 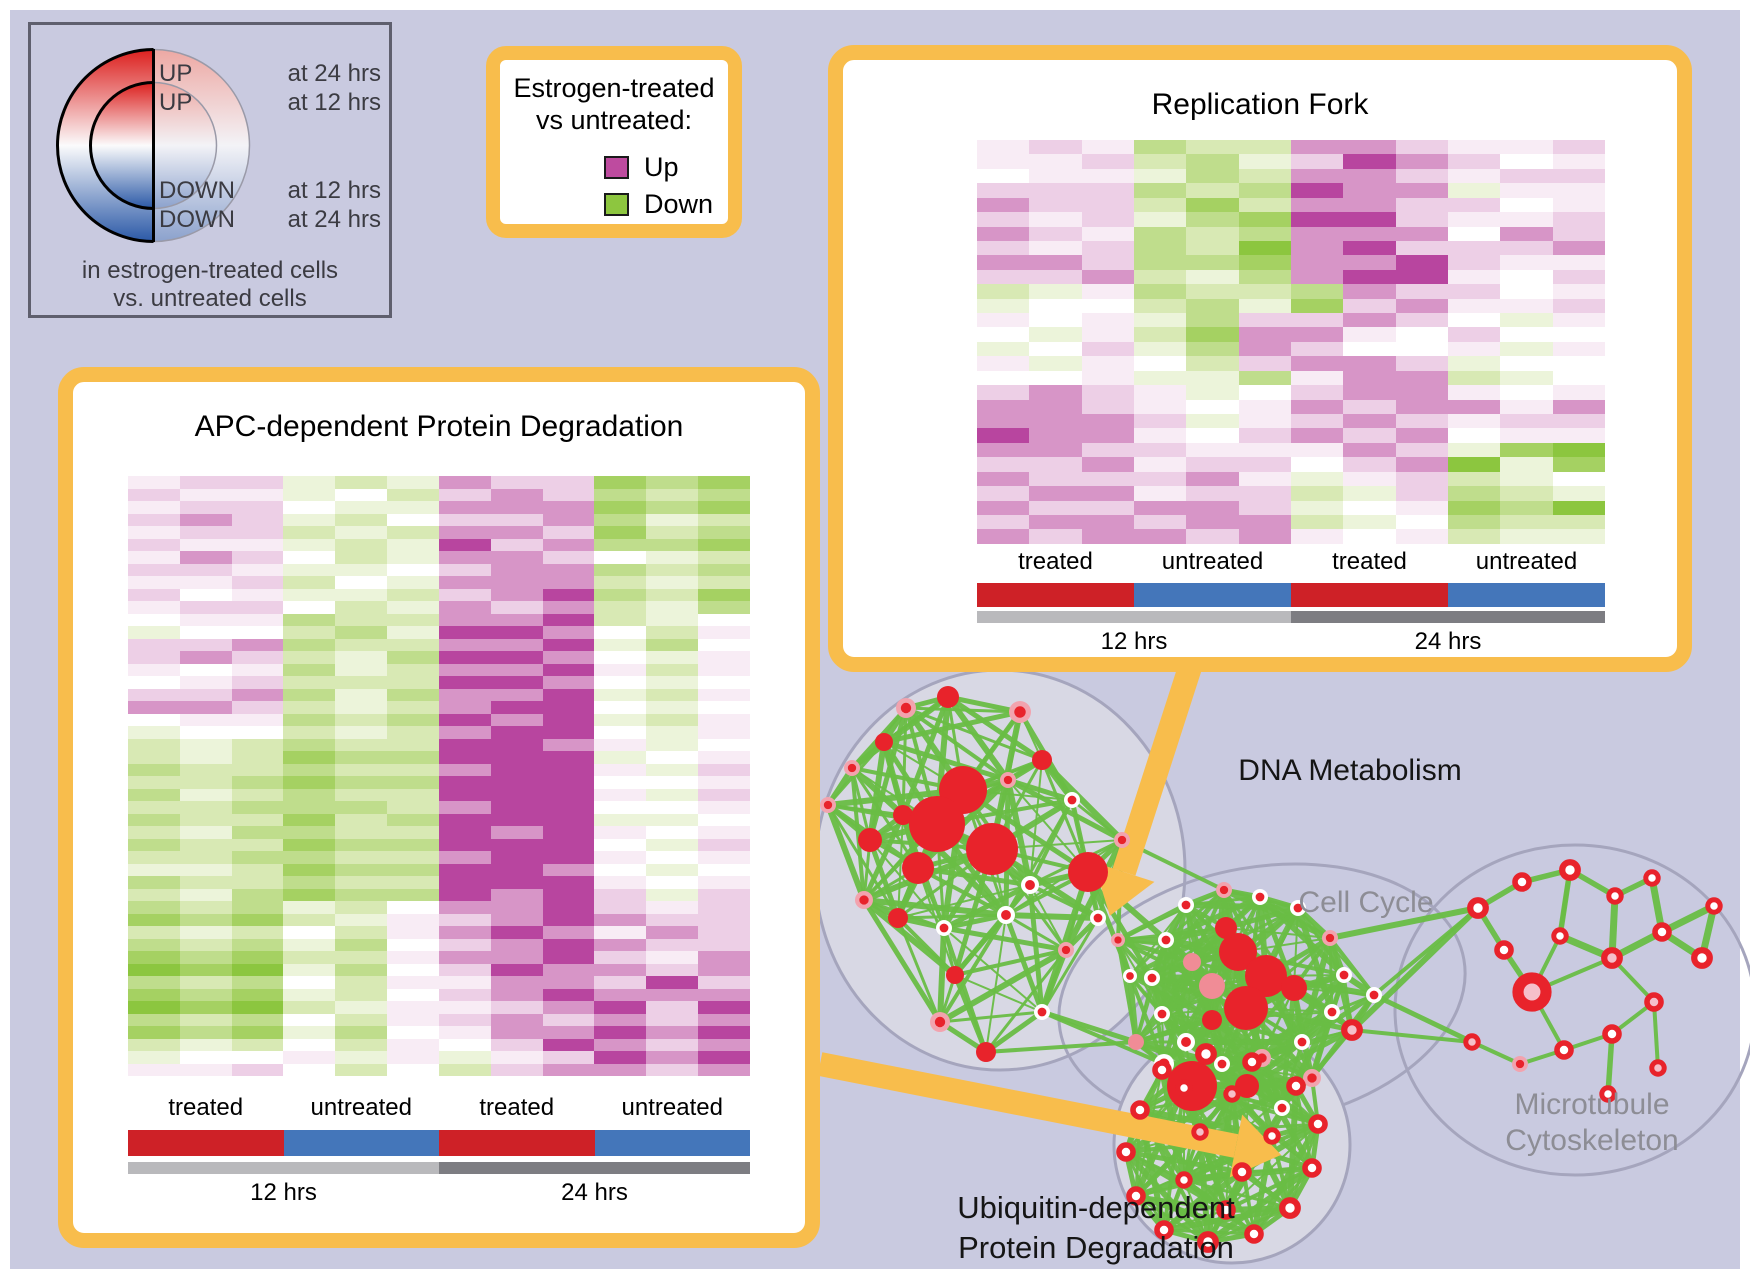 I want to click on ring-word: DOWN, so click(x=197, y=219).